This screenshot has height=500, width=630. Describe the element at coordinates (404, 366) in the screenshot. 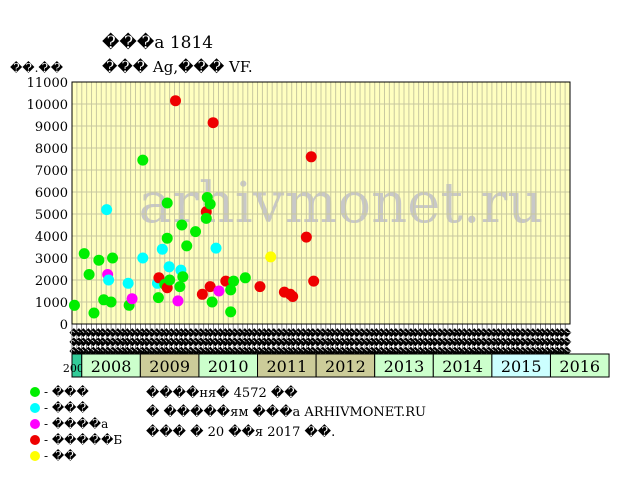

I see `year-label: 2013` at that location.